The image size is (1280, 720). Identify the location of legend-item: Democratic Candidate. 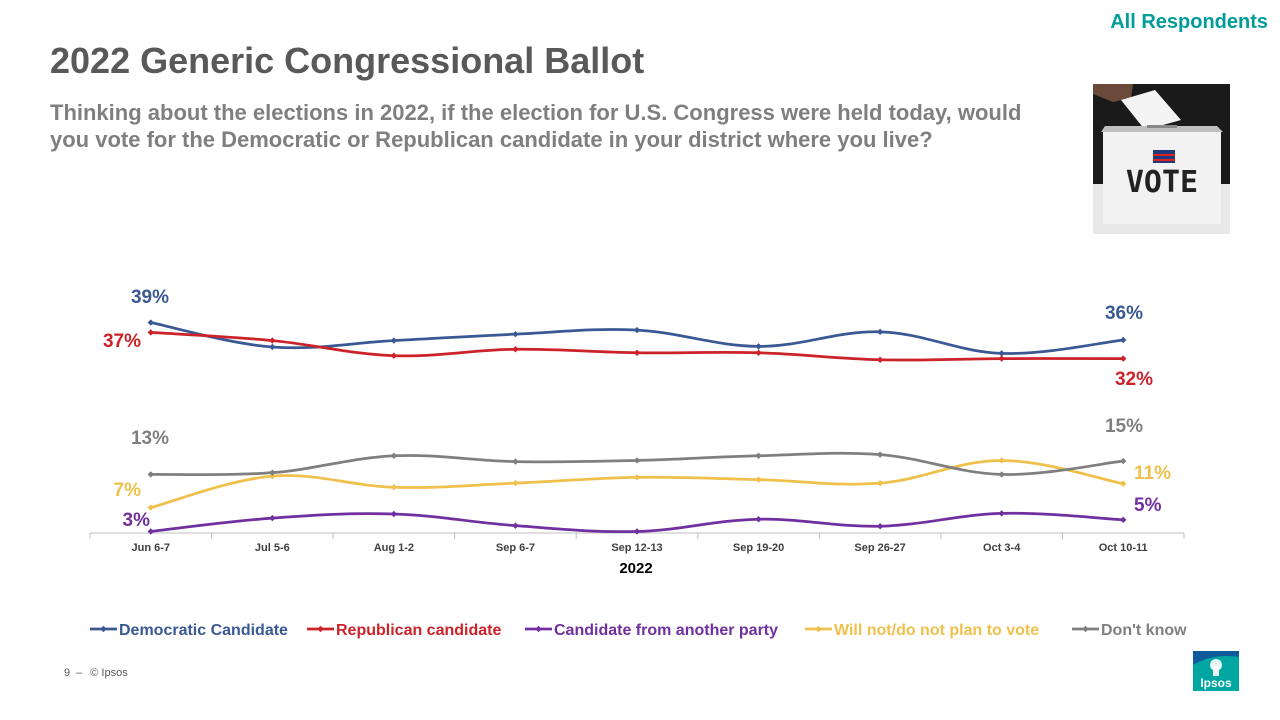
(189, 630).